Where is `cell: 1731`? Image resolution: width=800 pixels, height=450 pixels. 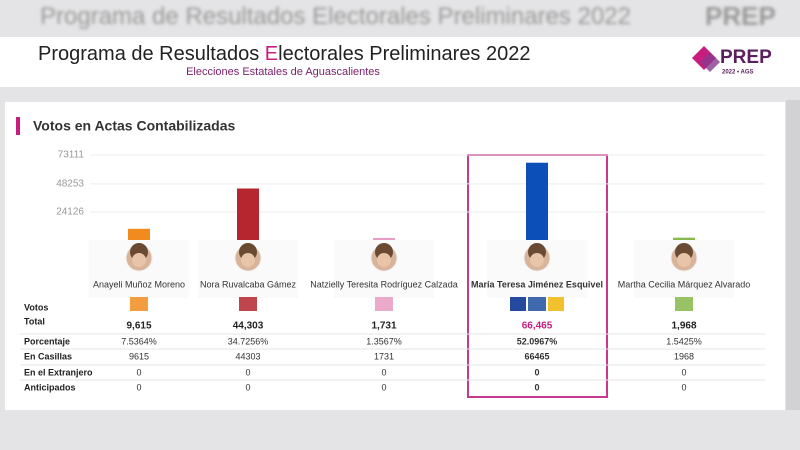 cell: 1731 is located at coordinates (384, 356).